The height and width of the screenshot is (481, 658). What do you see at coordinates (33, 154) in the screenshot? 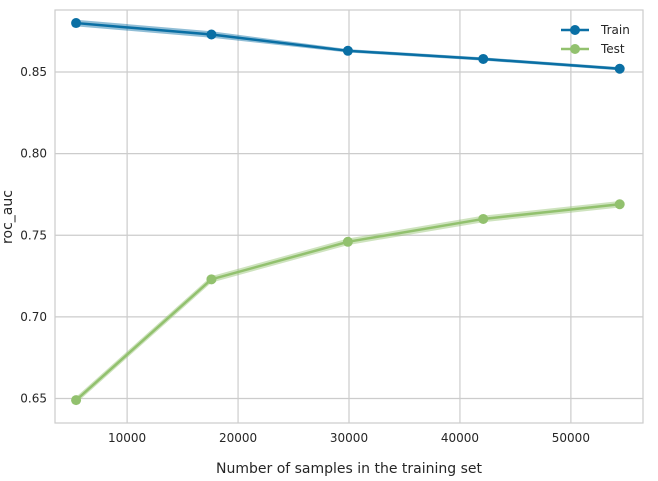
I see `y-tick-label: 0.80` at bounding box center [33, 154].